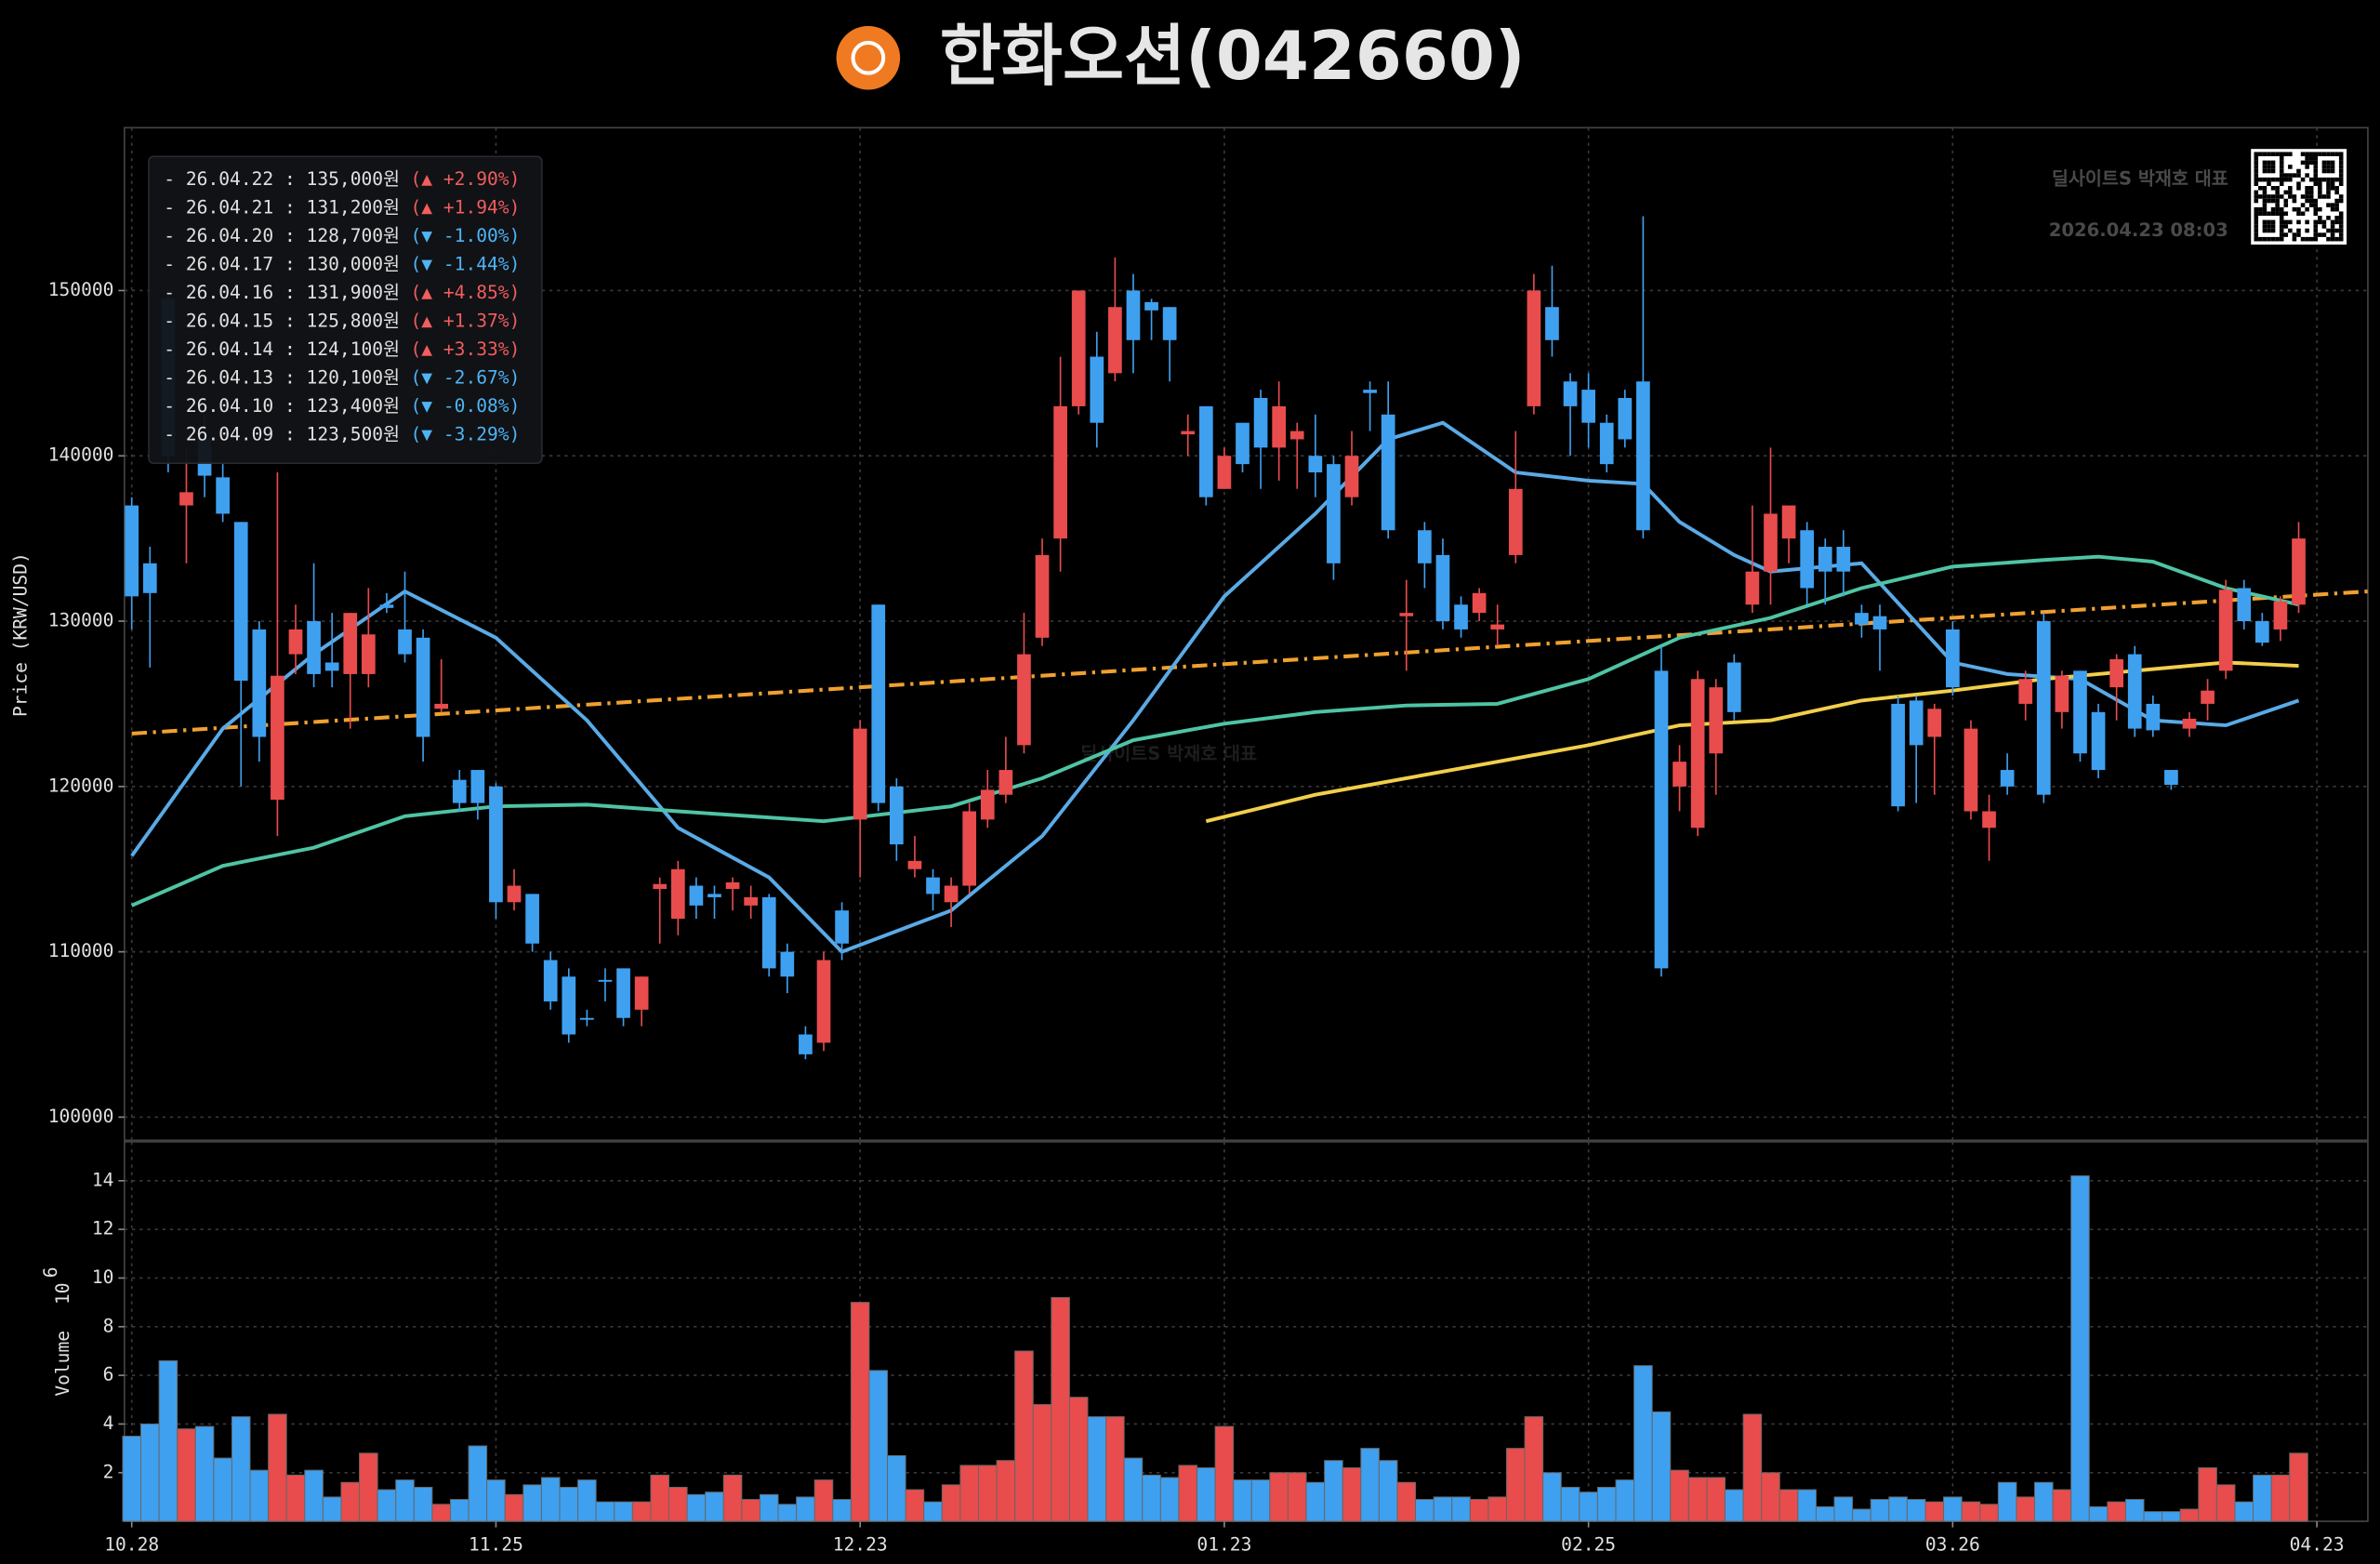  I want to click on legend-change: (▼ -2.67%), so click(466, 377).